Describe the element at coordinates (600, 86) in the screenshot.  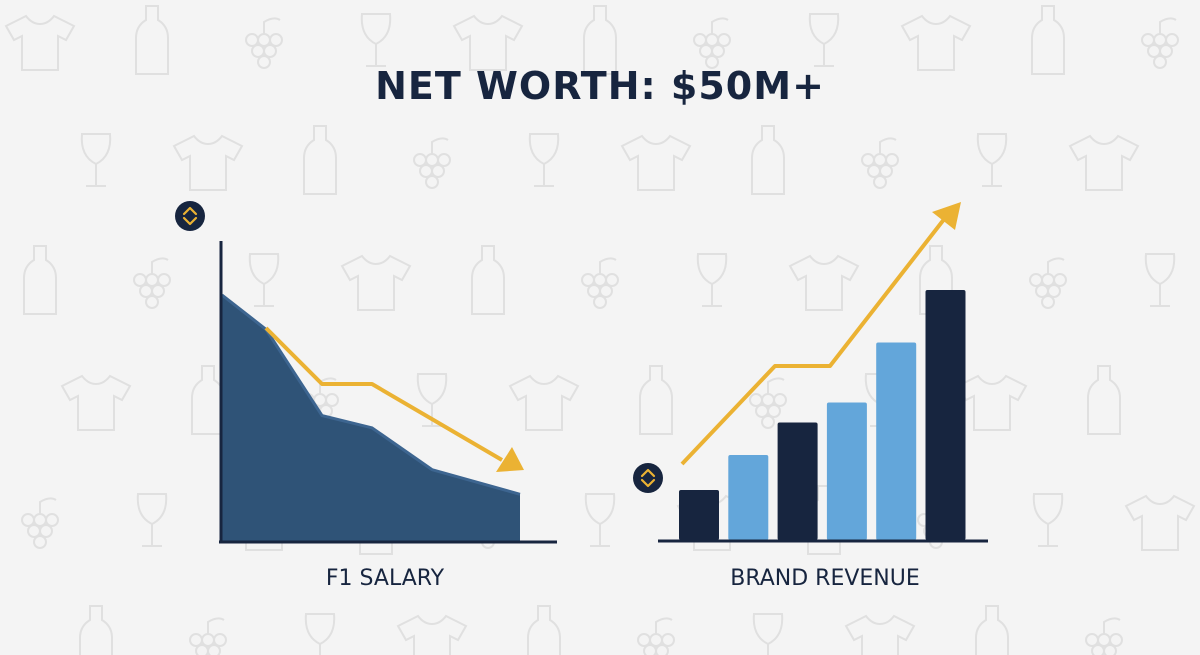
I see `page-title: NET WORTH: $50M+` at that location.